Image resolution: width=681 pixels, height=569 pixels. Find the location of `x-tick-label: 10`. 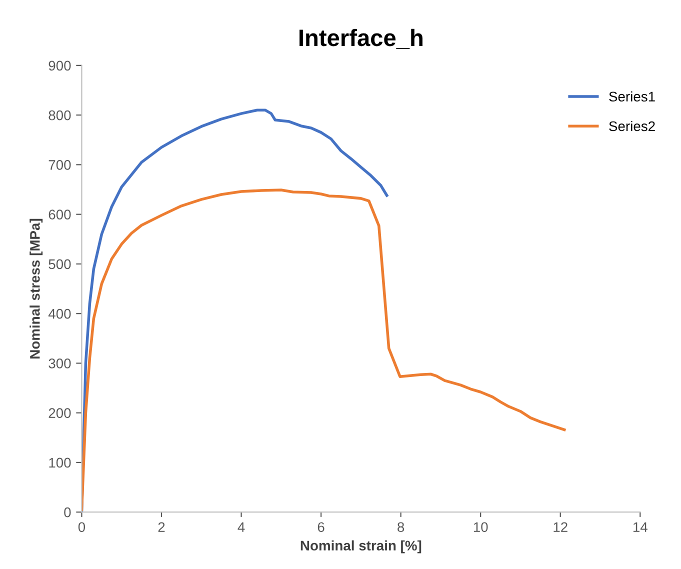

x-tick-label: 10 is located at coordinates (481, 527).